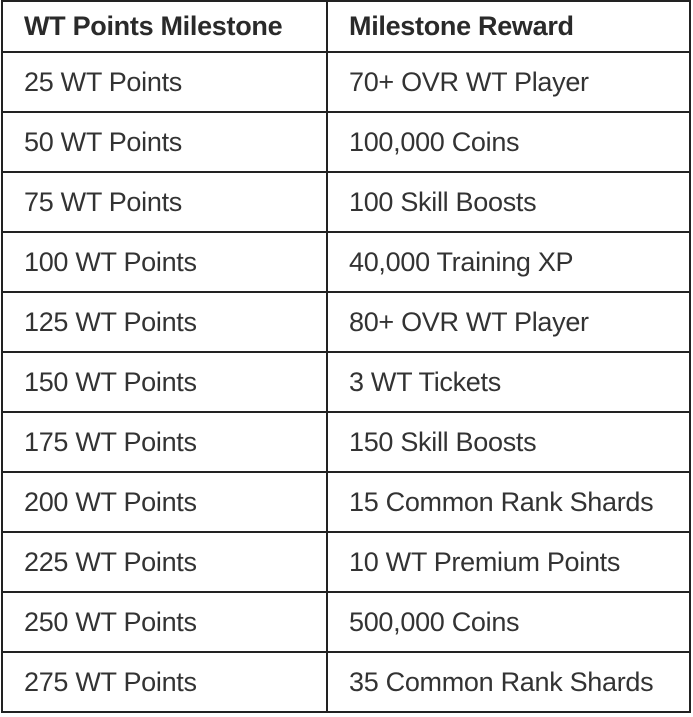 The height and width of the screenshot is (717, 693). I want to click on milestone-cell: 75 WT Points, so click(164, 202).